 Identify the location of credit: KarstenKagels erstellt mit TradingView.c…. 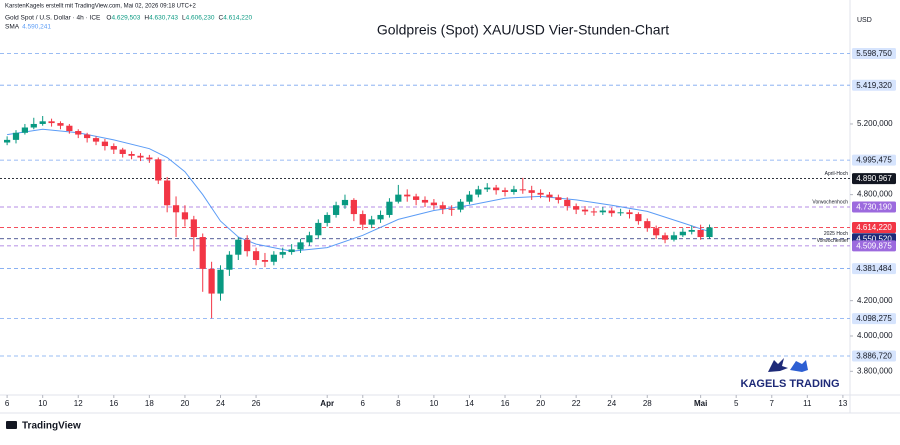
(100, 7).